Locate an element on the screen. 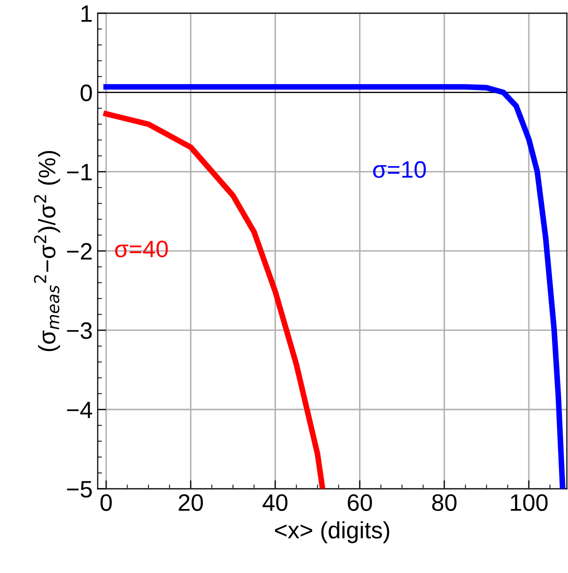 This screenshot has width=568, height=573. text: σ=10 is located at coordinates (399, 169).